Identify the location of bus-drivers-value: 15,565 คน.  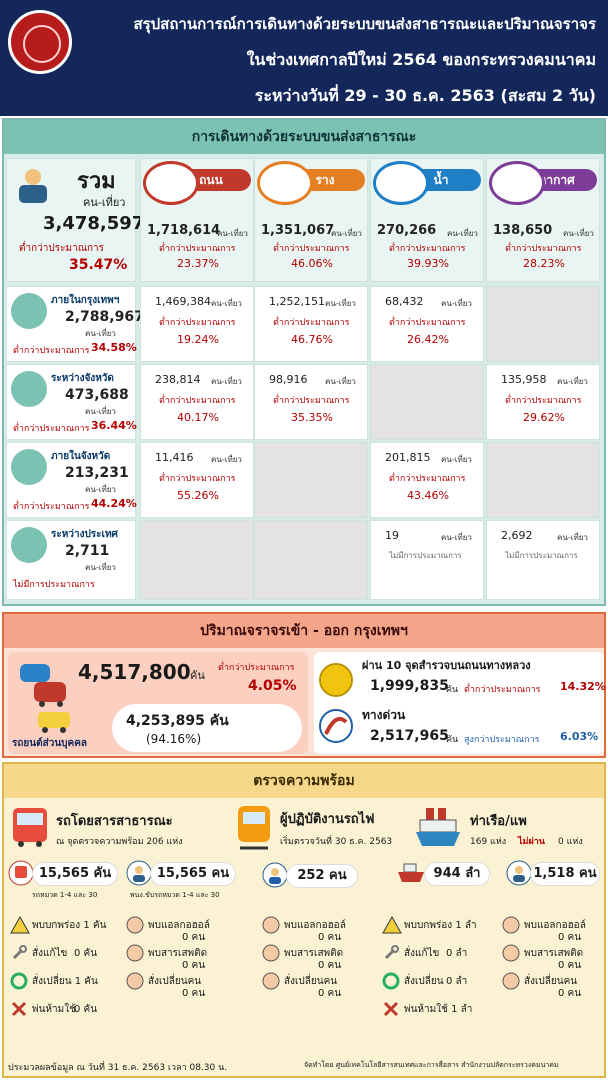
(193, 874).